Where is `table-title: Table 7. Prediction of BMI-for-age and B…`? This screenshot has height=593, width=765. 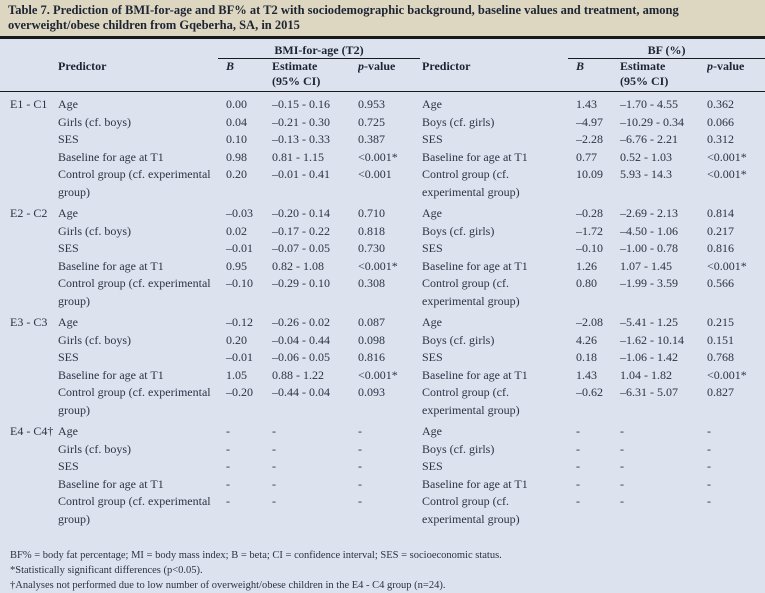
table-title: Table 7. Prediction of BMI-for-age and B… is located at coordinates (382, 19).